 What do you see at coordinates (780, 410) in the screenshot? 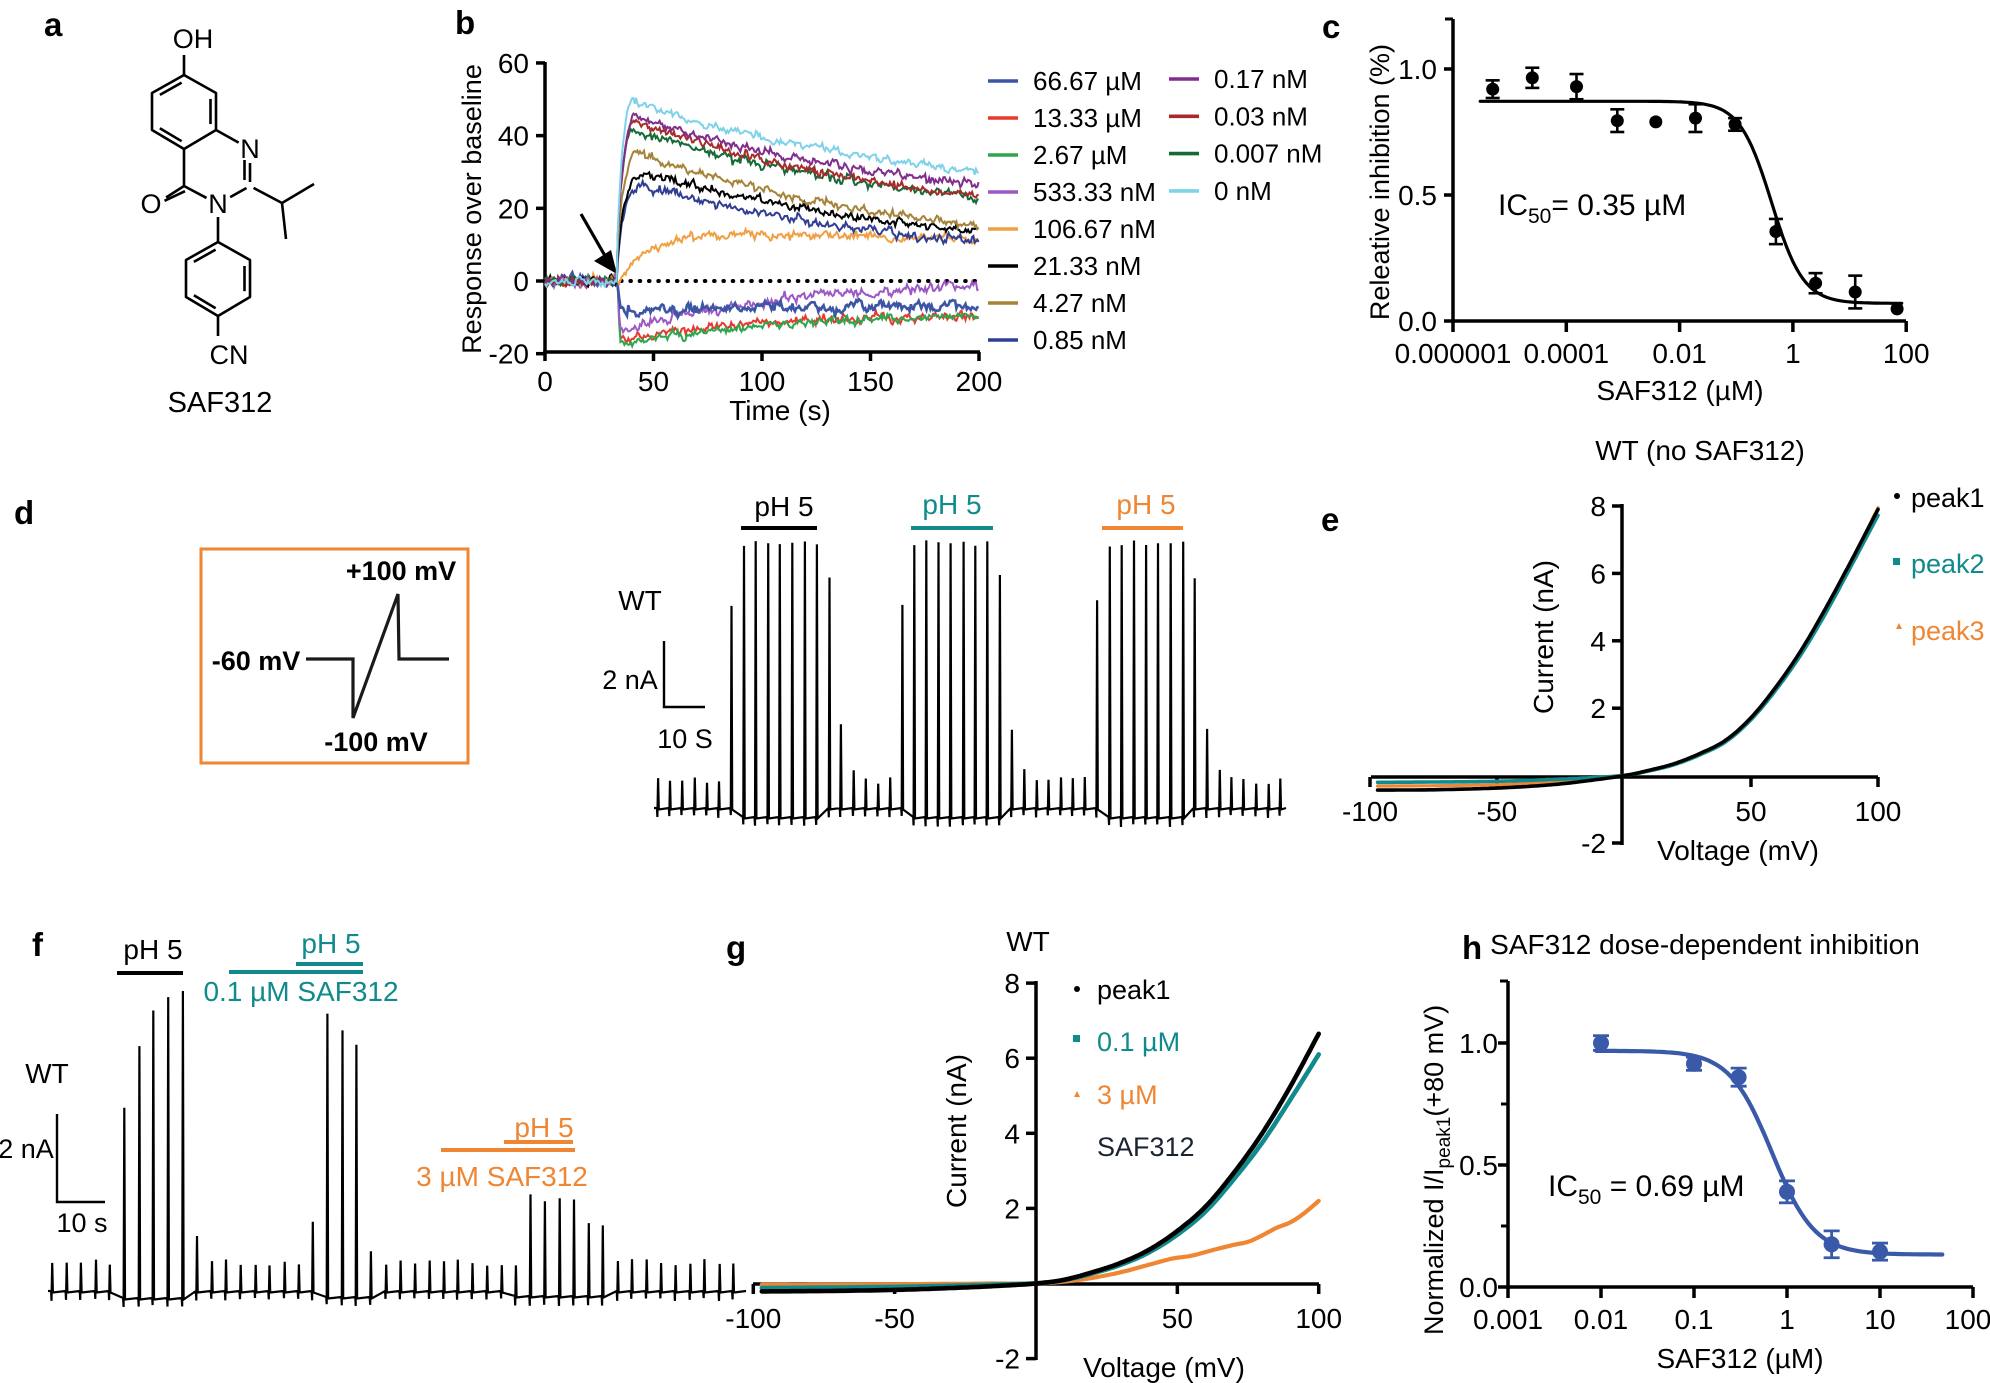
I see `svg-text: Time (s)` at bounding box center [780, 410].